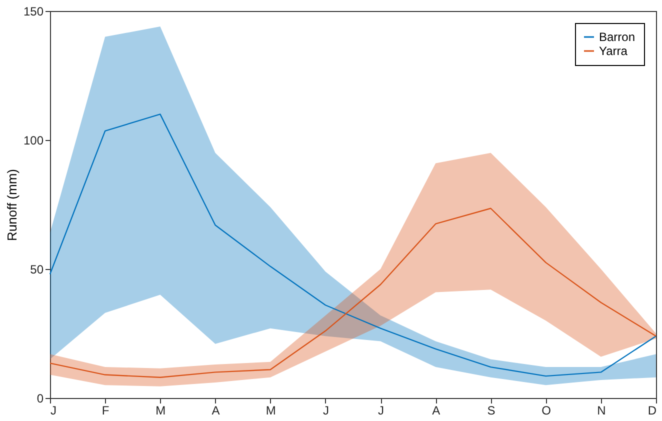  What do you see at coordinates (546, 411) in the screenshot?
I see `x-tick-label: O` at bounding box center [546, 411].